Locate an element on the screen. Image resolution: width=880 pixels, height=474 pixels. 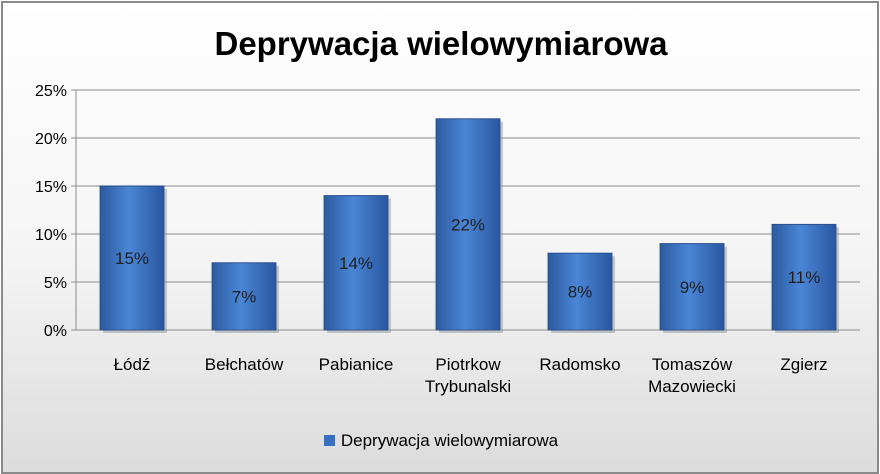
x-category-label: Bełchatów is located at coordinates (244, 364).